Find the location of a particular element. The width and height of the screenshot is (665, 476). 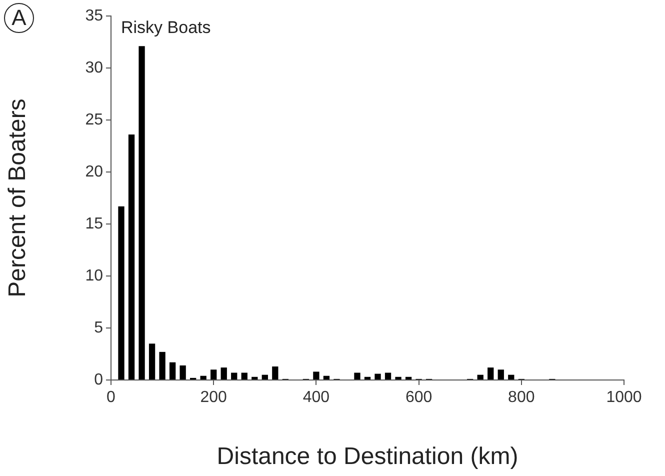

y-tick-label: 30 is located at coordinates (94, 67).